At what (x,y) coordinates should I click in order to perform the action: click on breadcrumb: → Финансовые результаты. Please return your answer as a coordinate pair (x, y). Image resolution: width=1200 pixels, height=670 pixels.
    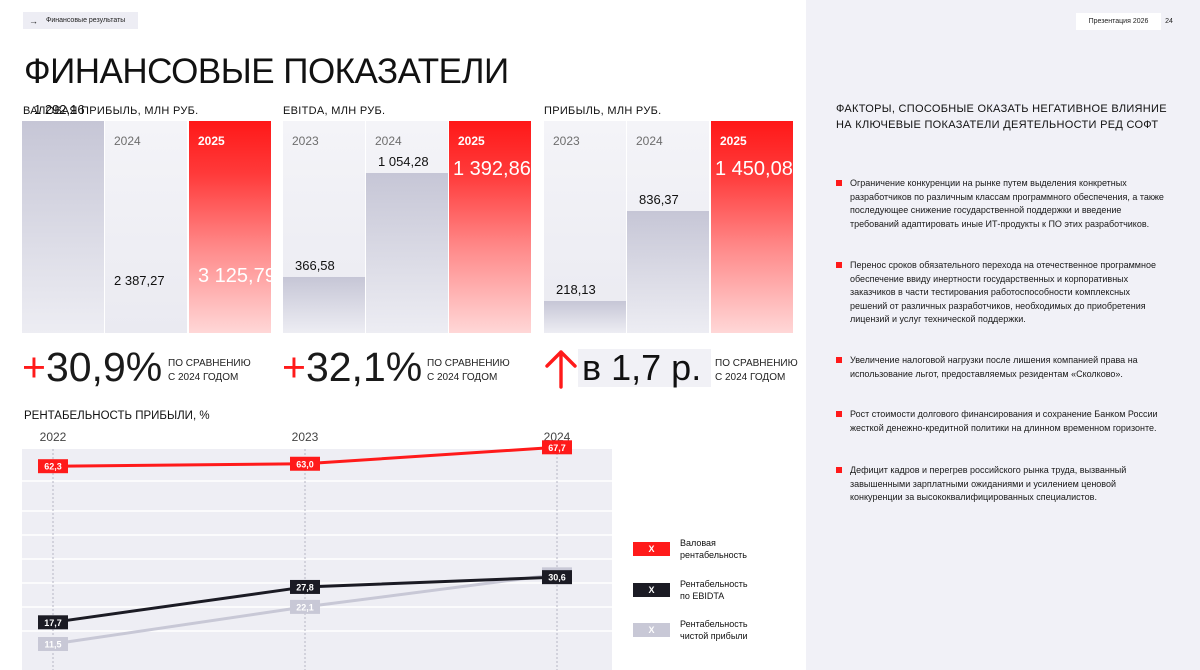
    Looking at the image, I should click on (80, 20).